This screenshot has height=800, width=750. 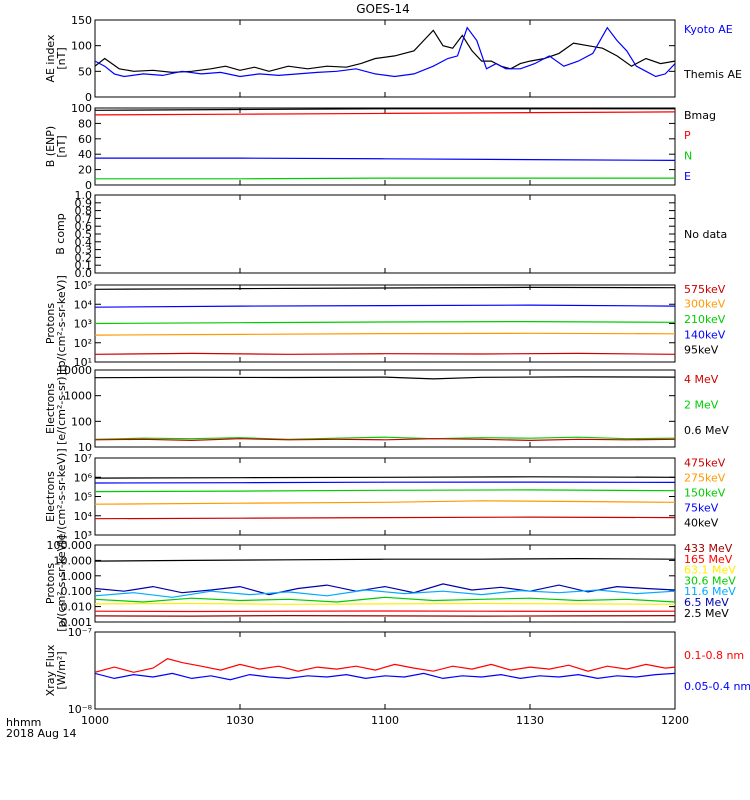 What do you see at coordinates (84, 218) in the screenshot?
I see `y-tick-label: 0.7` at bounding box center [84, 218].